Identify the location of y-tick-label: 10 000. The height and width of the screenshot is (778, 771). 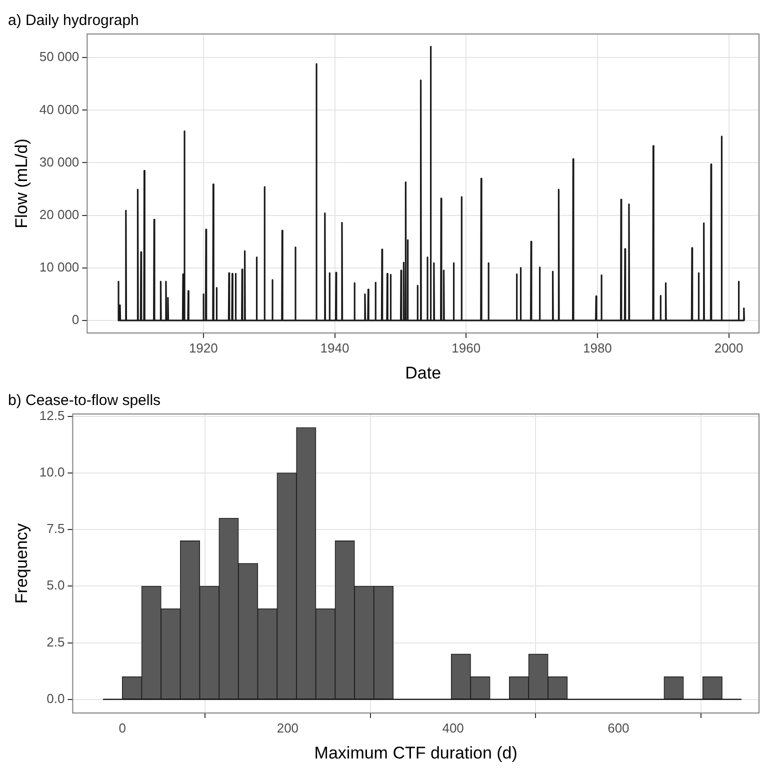
(59, 266).